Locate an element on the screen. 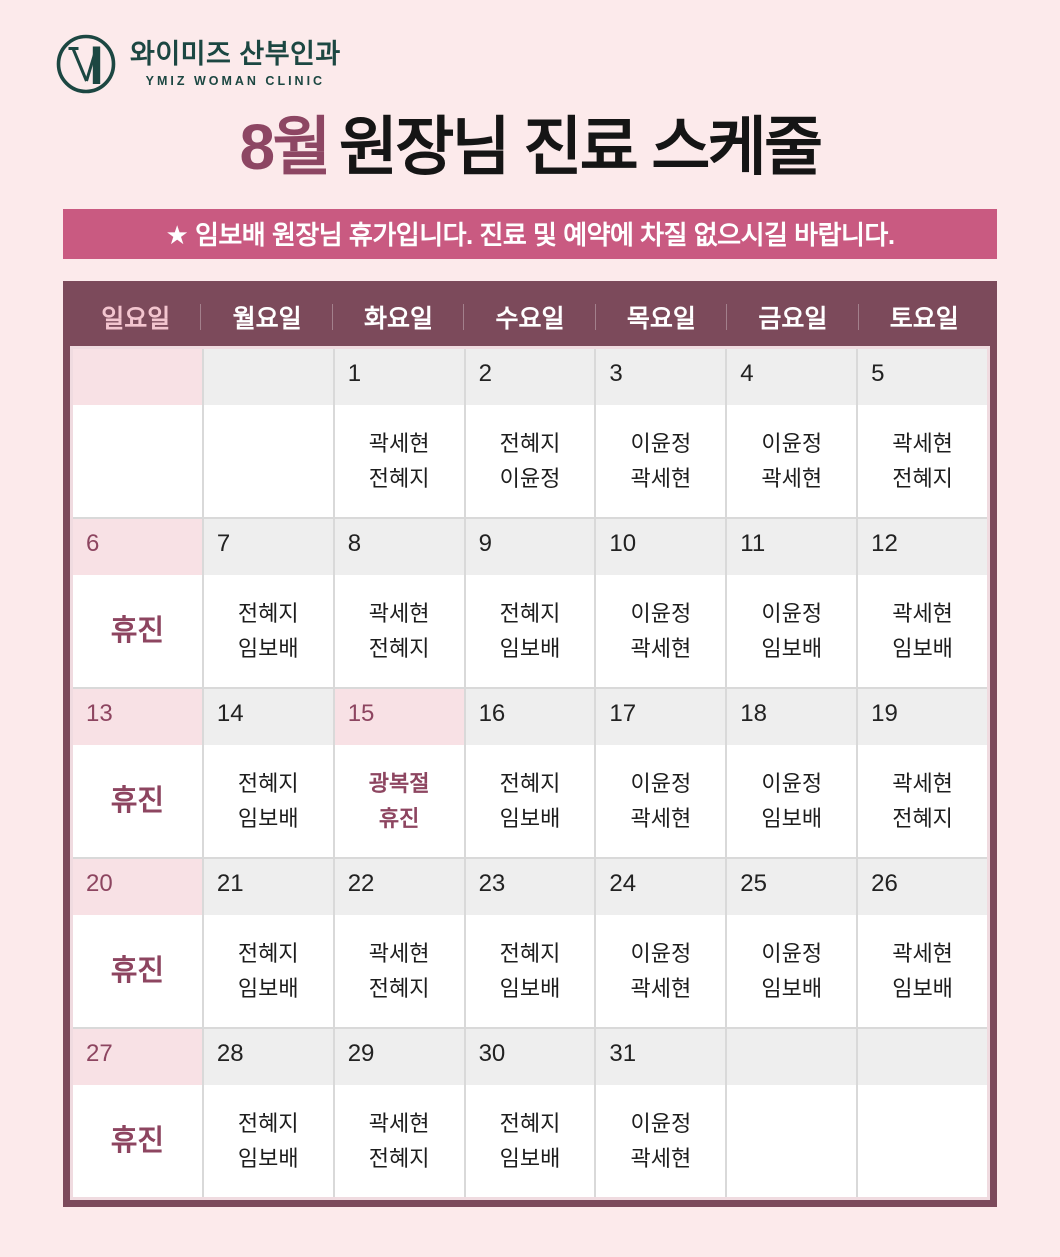 The image size is (1060, 1257). doctor-names: 광복절 휴진 is located at coordinates (399, 801).